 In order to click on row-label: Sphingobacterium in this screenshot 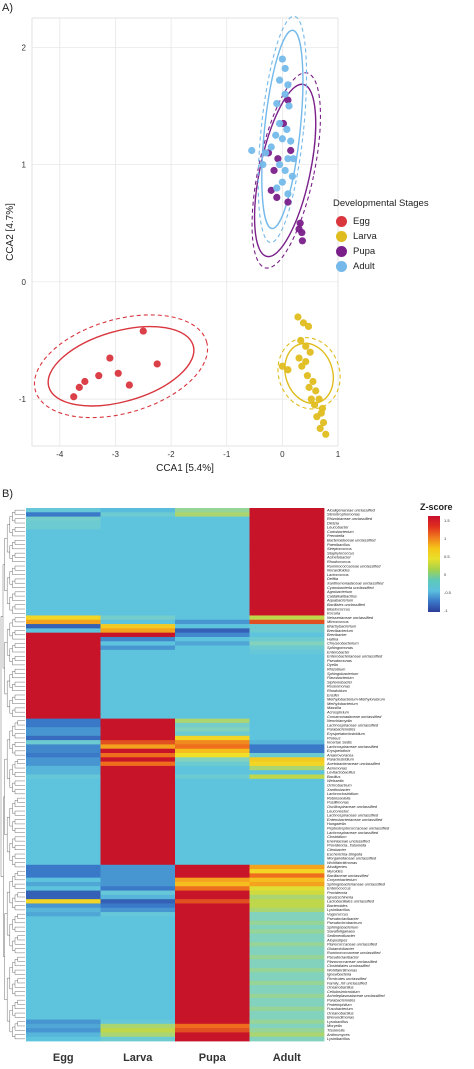, I will do `click(343, 926)`.